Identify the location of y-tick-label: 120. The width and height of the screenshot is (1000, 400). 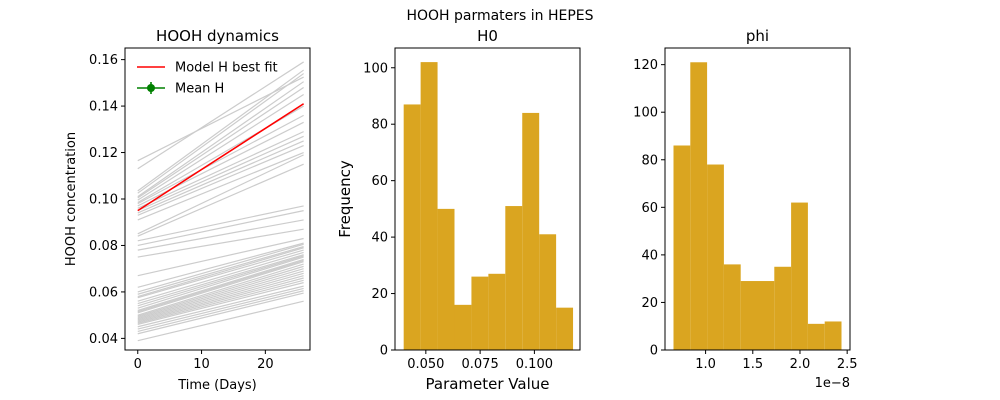
(645, 65).